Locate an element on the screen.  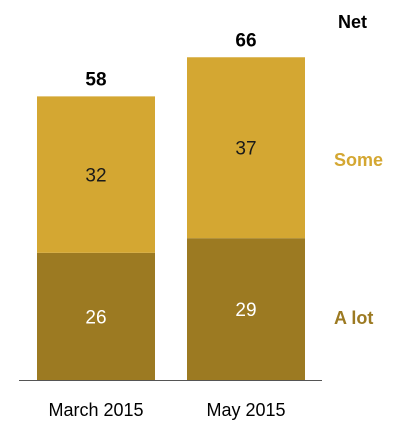
legend-a-lot-label: A lot is located at coordinates (353, 318).